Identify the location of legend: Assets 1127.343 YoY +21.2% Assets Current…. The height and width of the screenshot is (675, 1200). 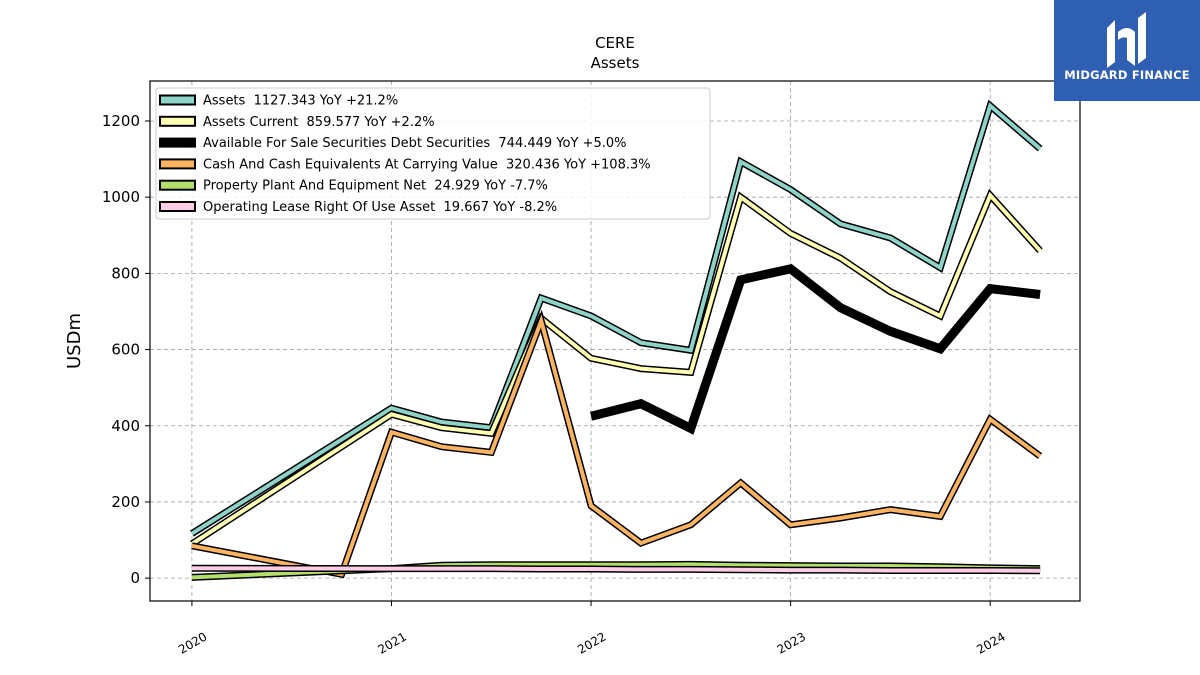
(433, 153).